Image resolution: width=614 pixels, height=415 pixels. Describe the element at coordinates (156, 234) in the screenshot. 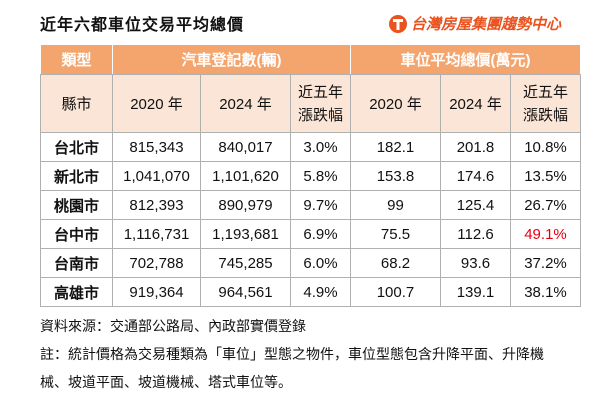

I see `value-cell: 1,116,731` at that location.